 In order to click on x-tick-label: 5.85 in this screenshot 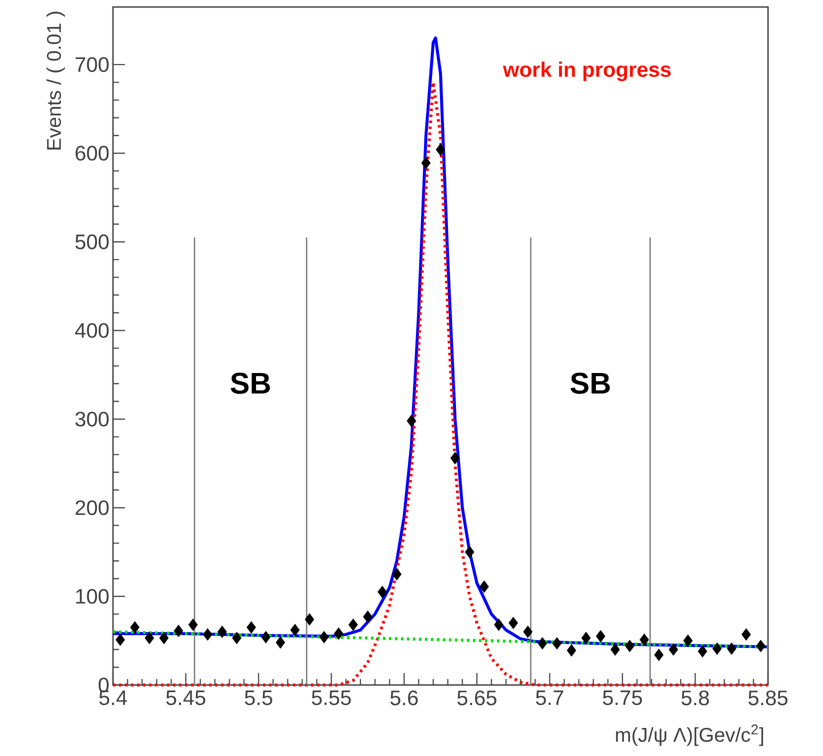, I will do `click(768, 698)`.